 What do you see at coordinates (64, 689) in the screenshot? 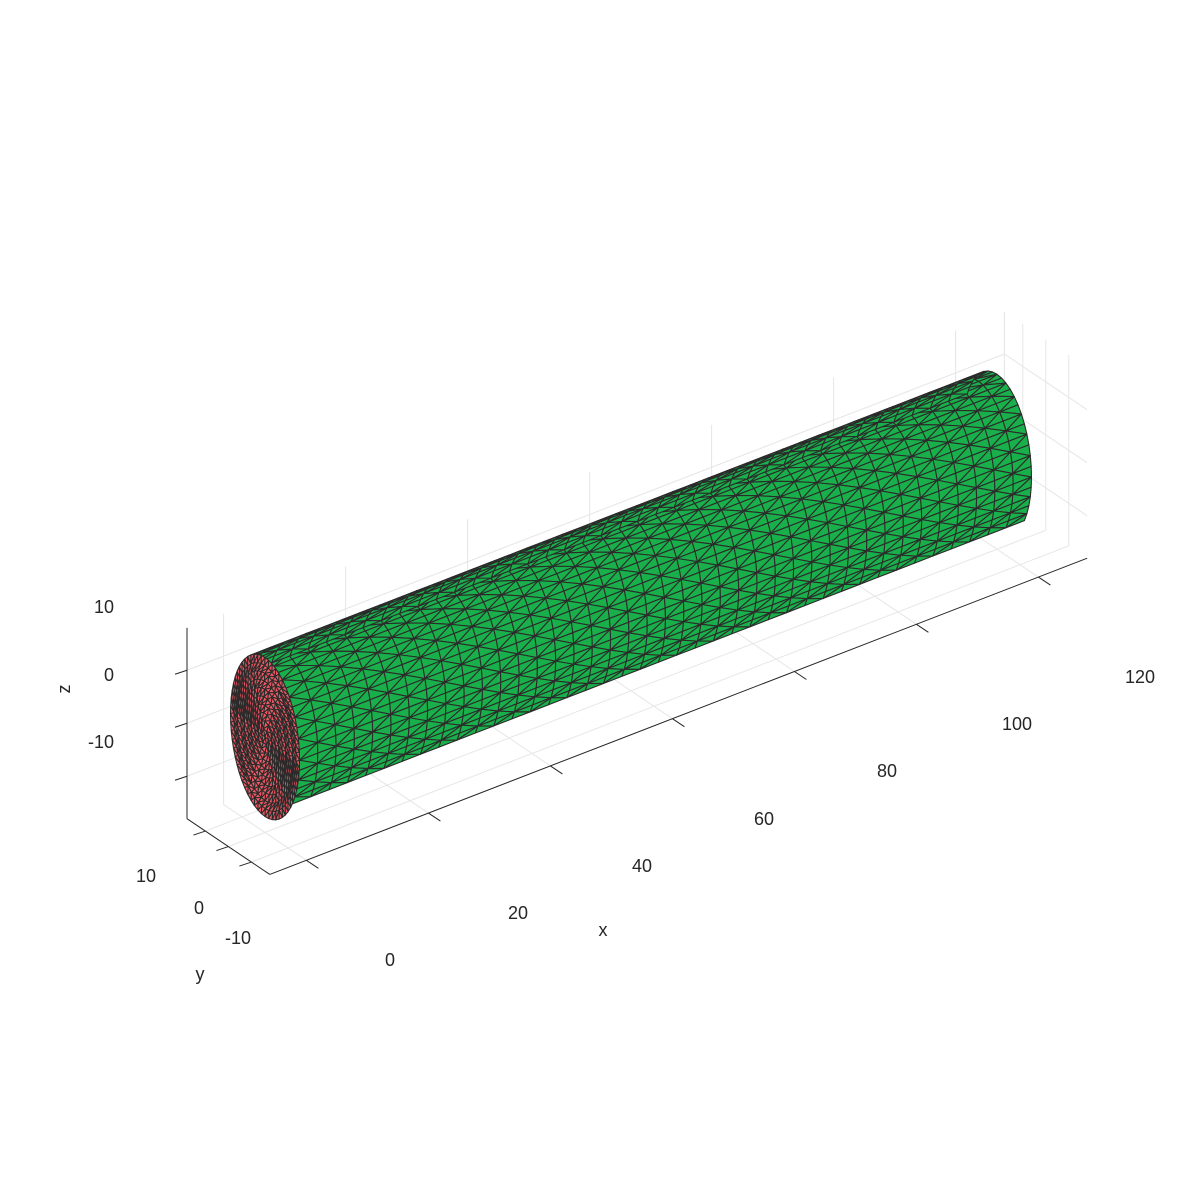
I see `z-axis-label: z` at bounding box center [64, 689].